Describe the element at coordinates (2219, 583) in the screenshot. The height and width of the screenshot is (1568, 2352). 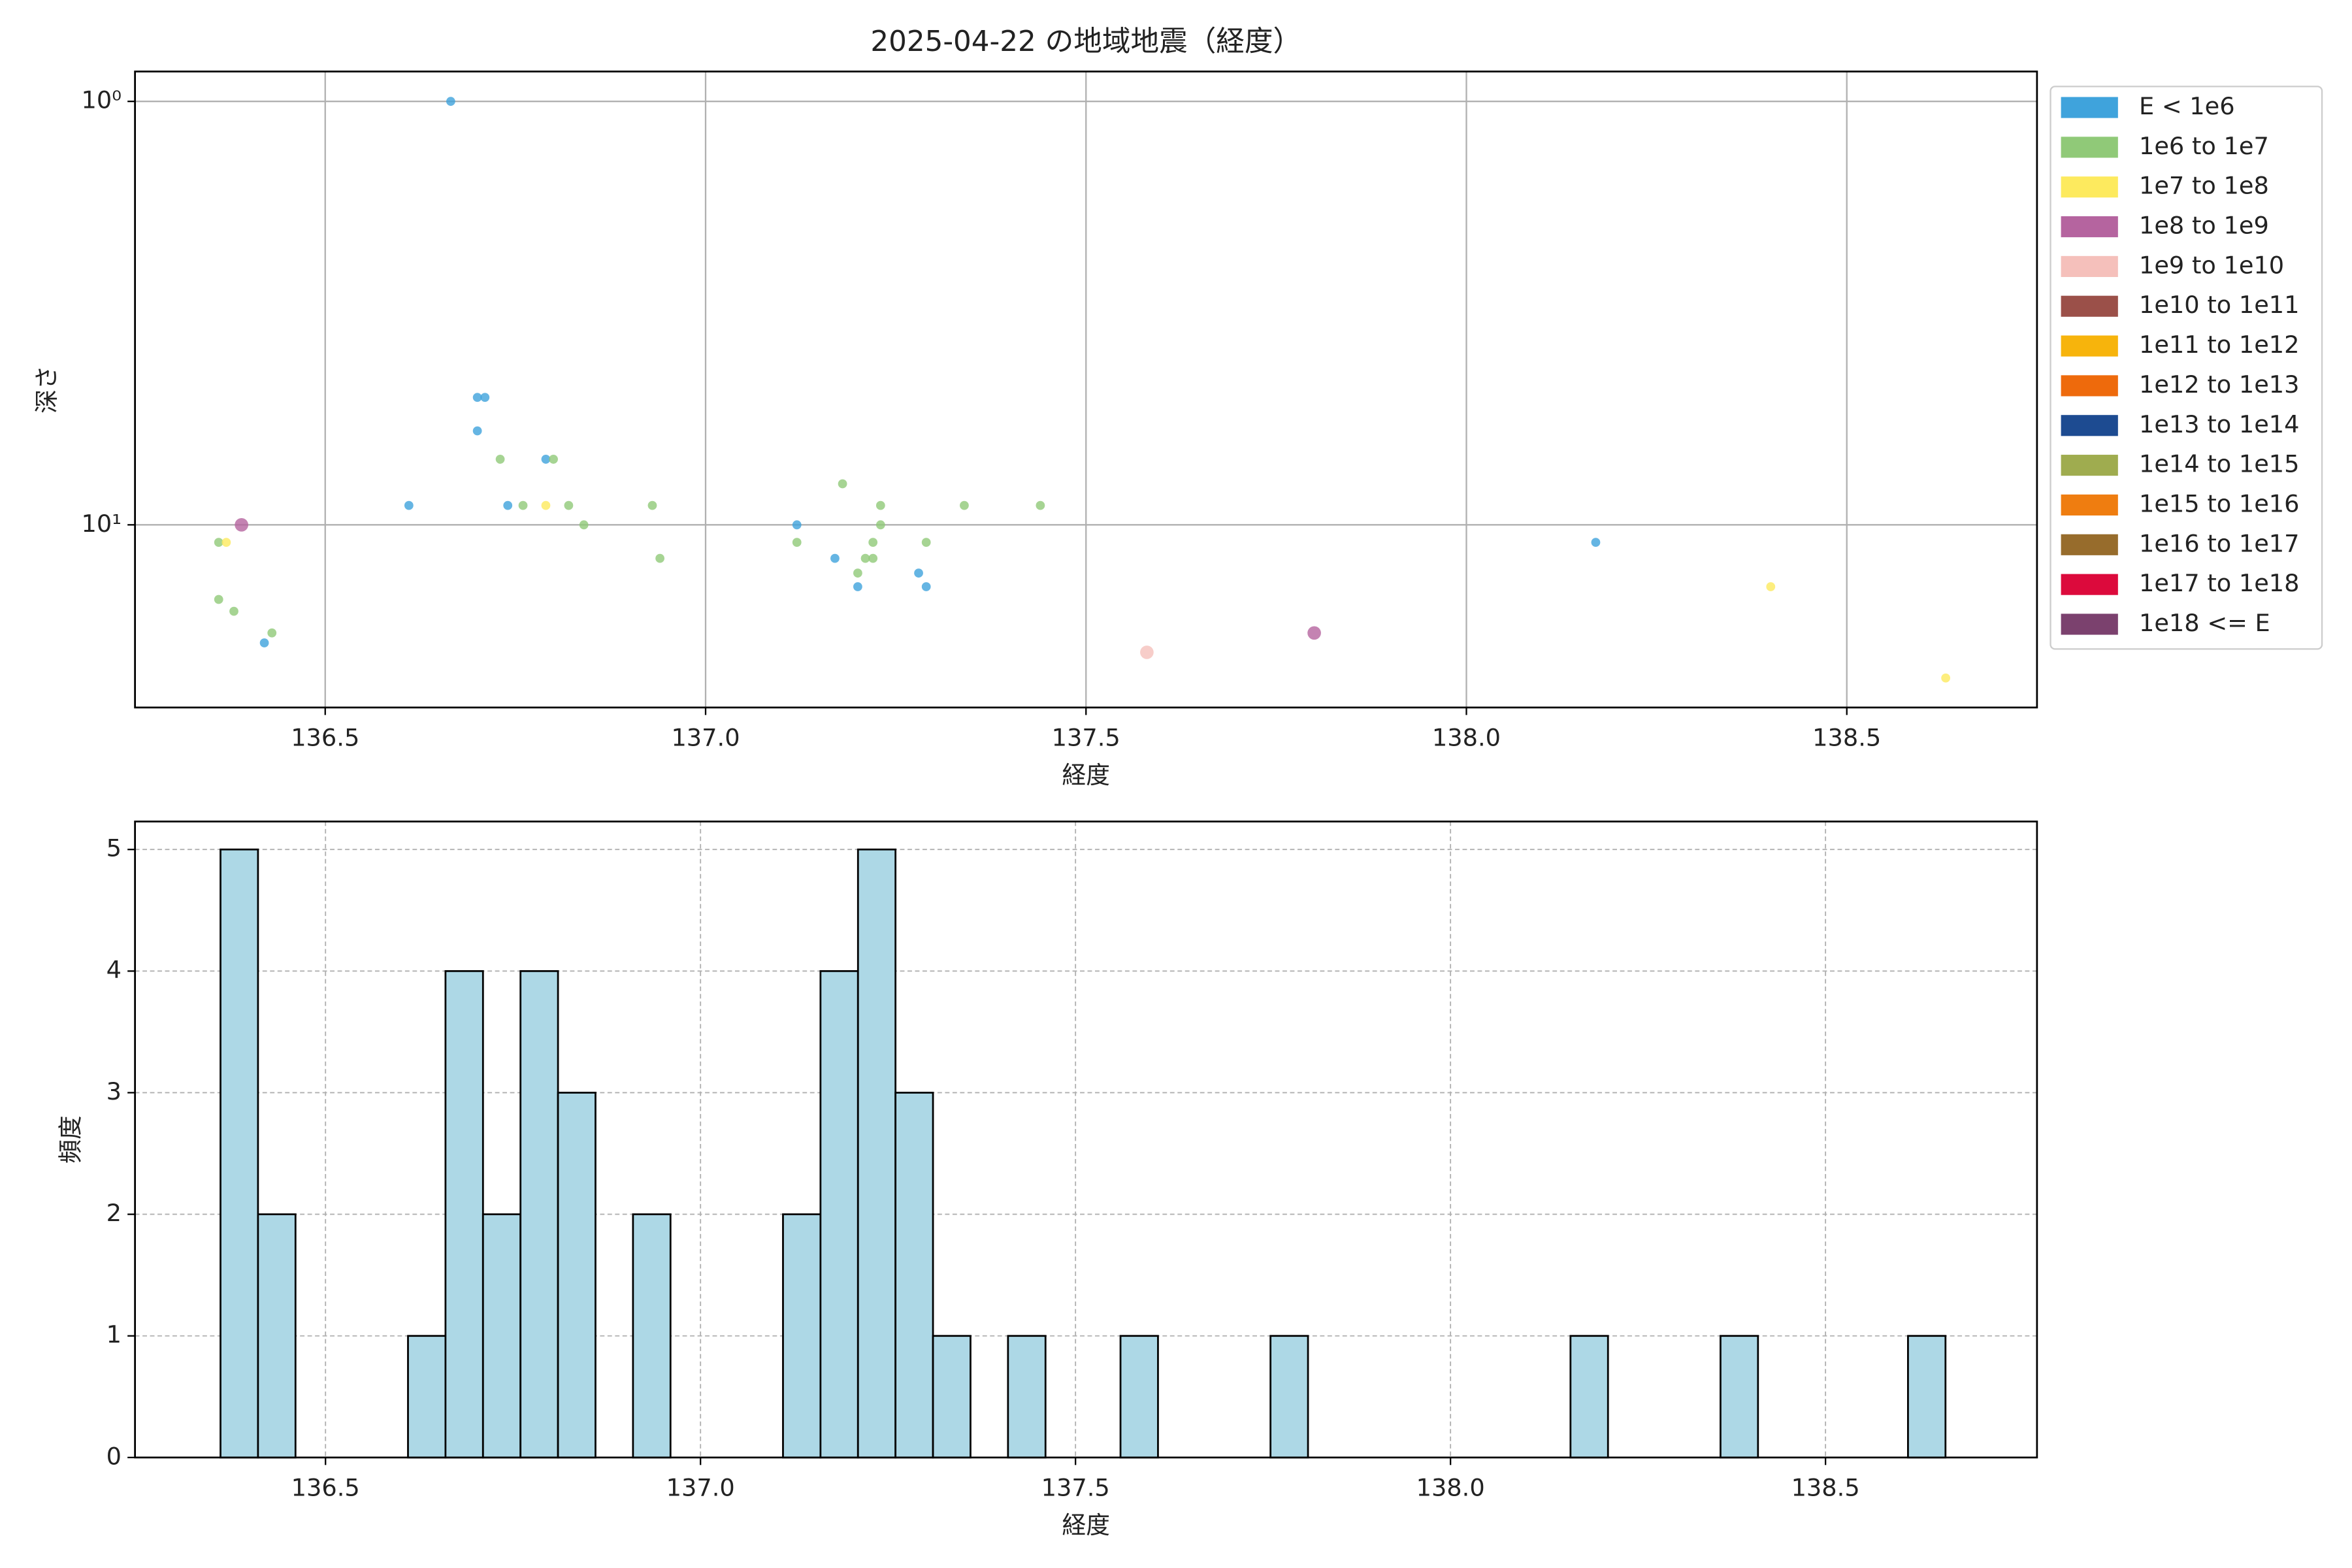
I see `legend-label: 1e17 to 1e18` at that location.